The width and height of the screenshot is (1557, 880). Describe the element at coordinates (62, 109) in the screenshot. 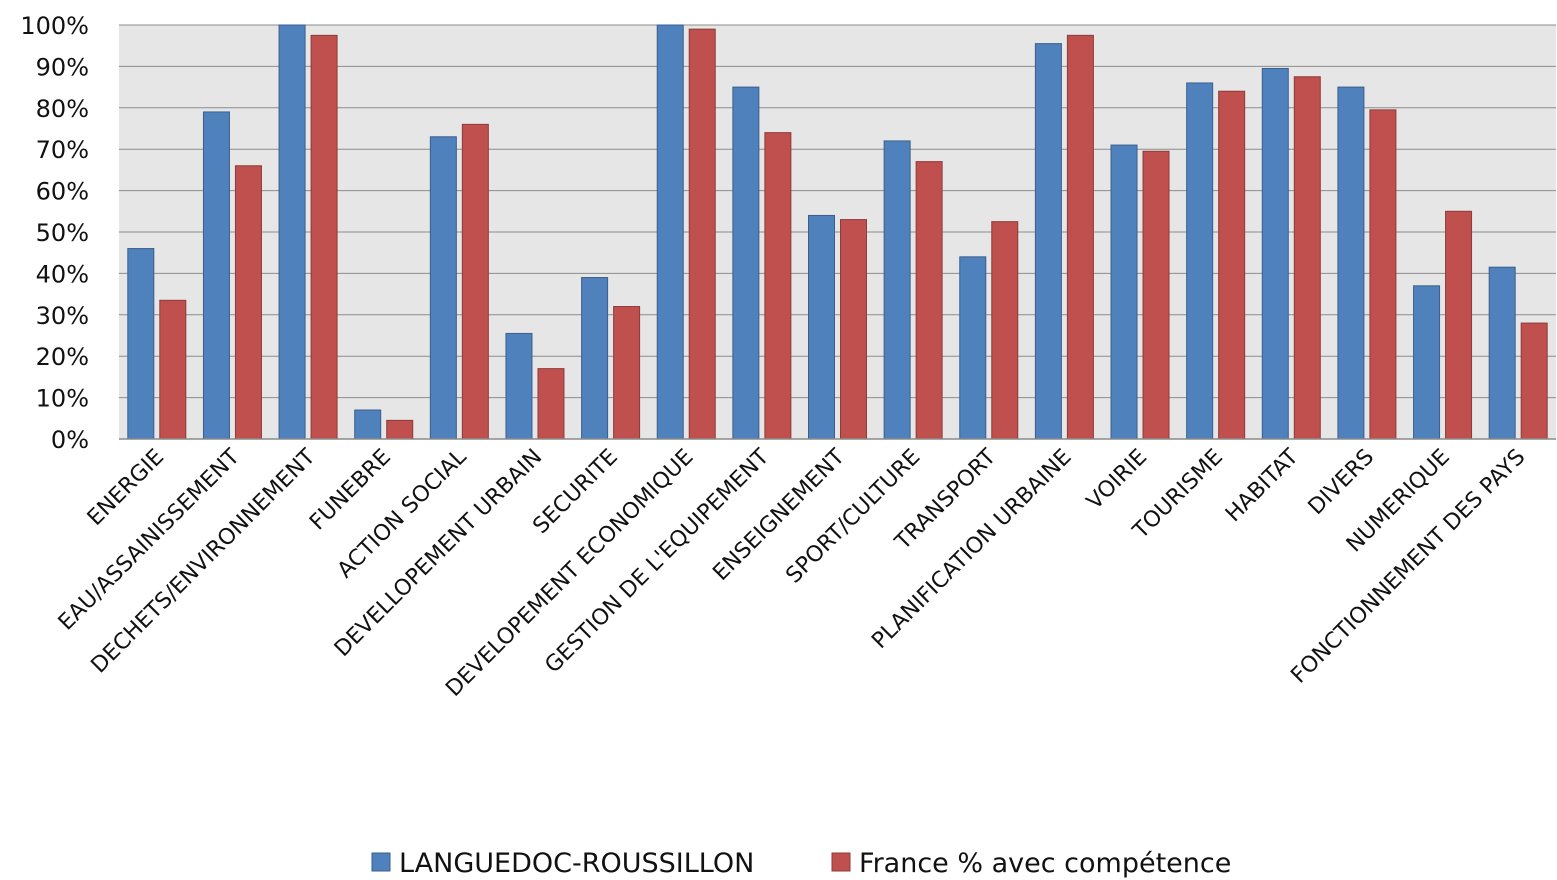

I see `y-tick-label: 80%` at that location.